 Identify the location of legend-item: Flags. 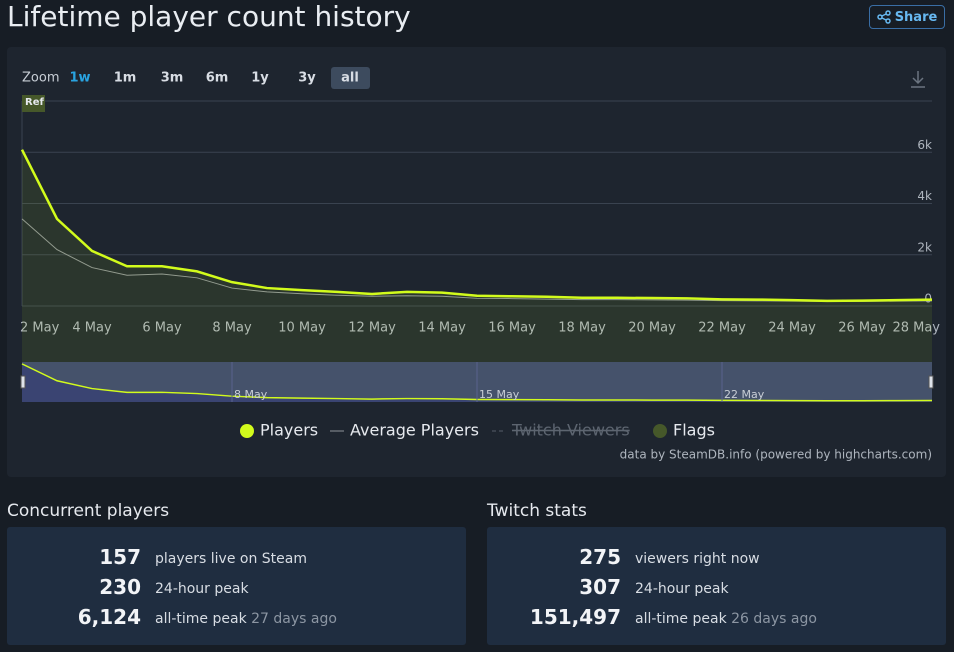
(684, 430).